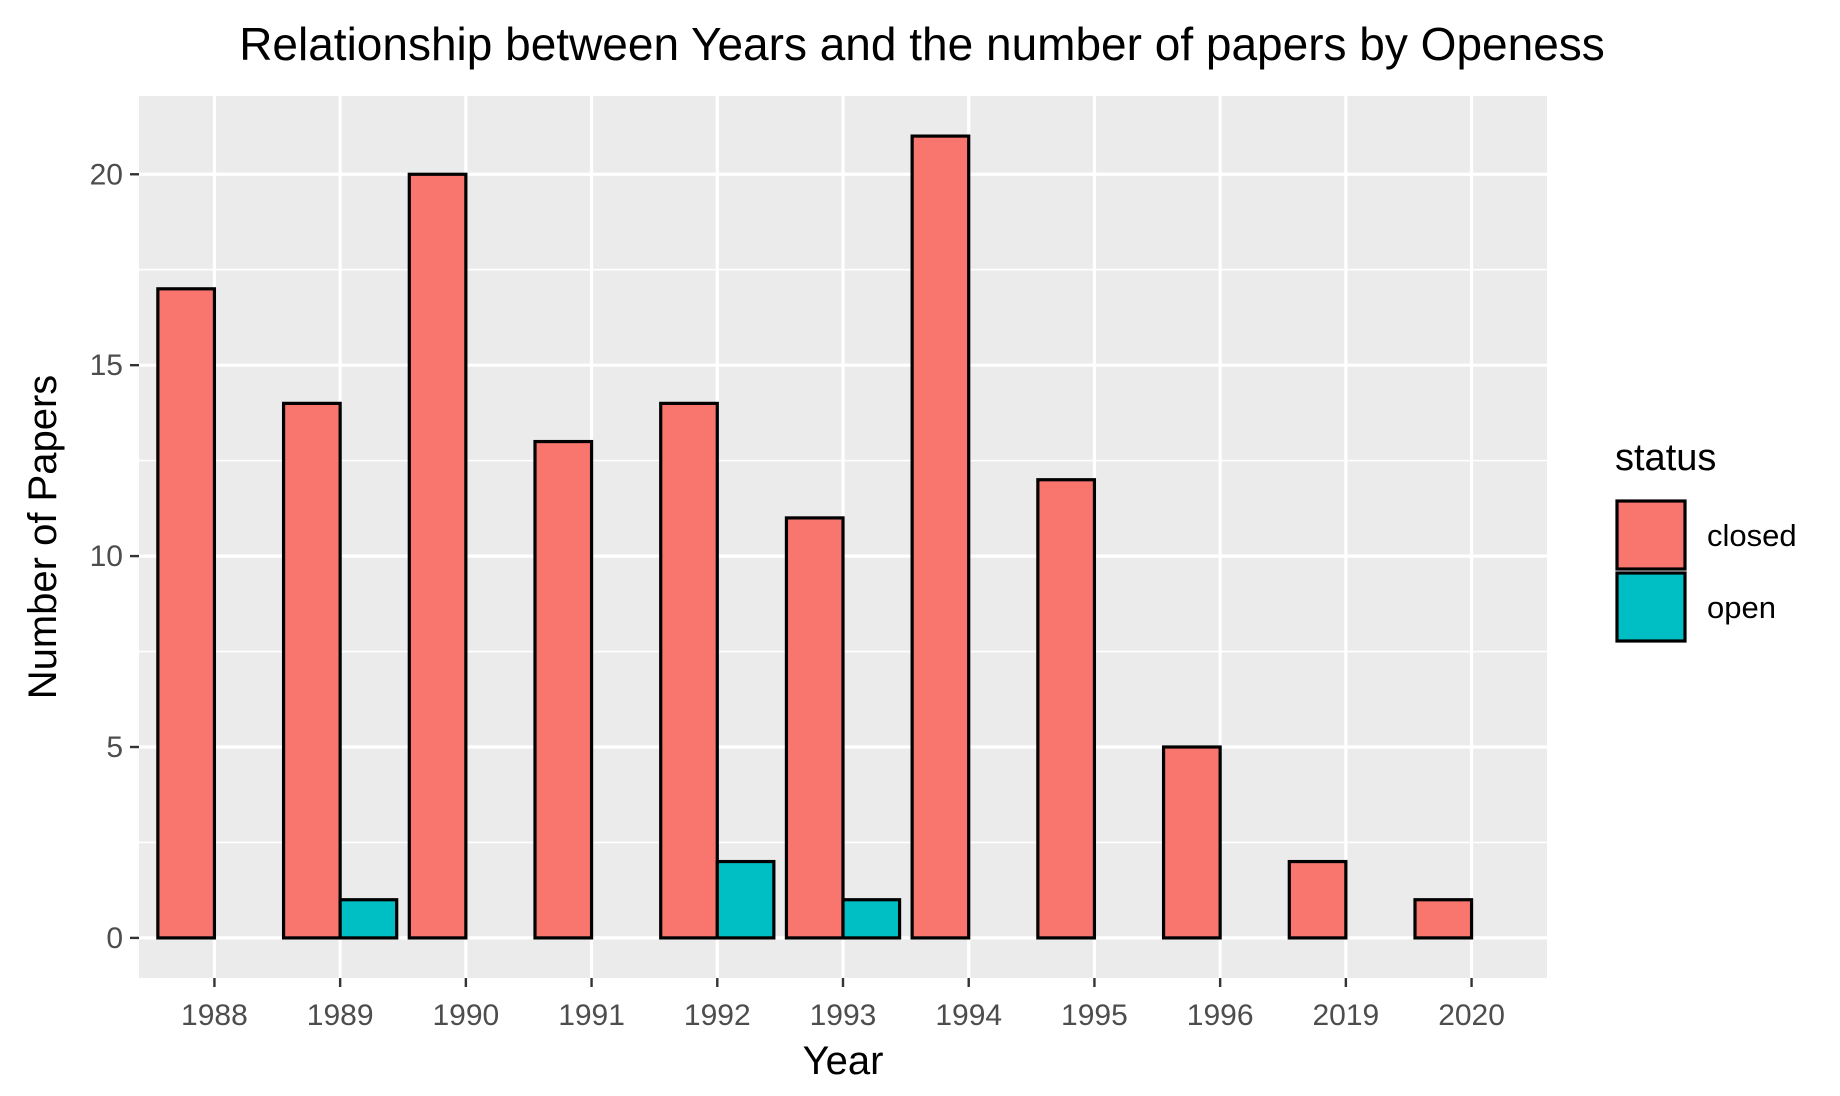  Describe the element at coordinates (1471, 1015) in the screenshot. I see `x-tick-label: 2020` at that location.